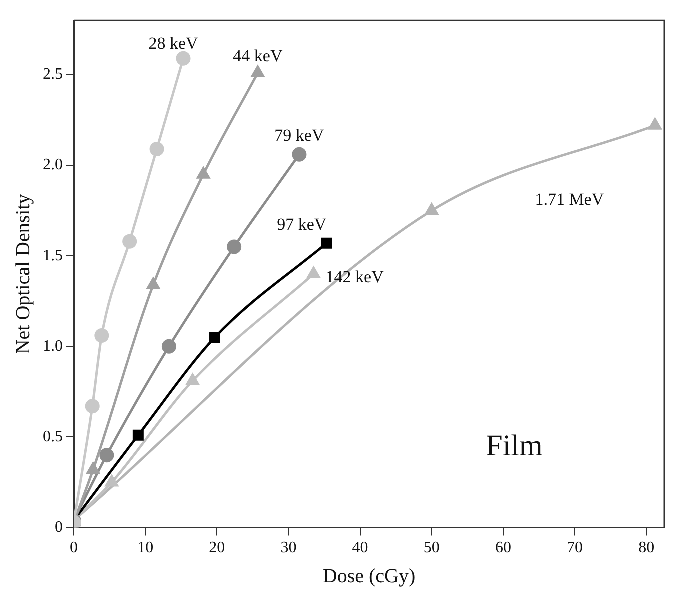 This screenshot has width=681, height=601. I want to click on x-axis-title: Dose (cGy), so click(369, 576).